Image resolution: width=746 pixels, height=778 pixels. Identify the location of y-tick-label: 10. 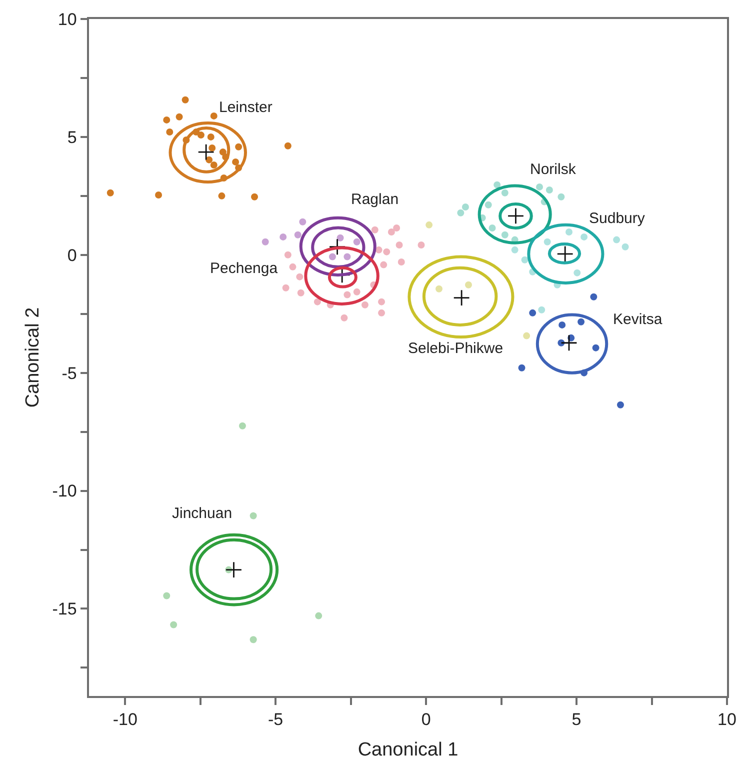
(67, 19).